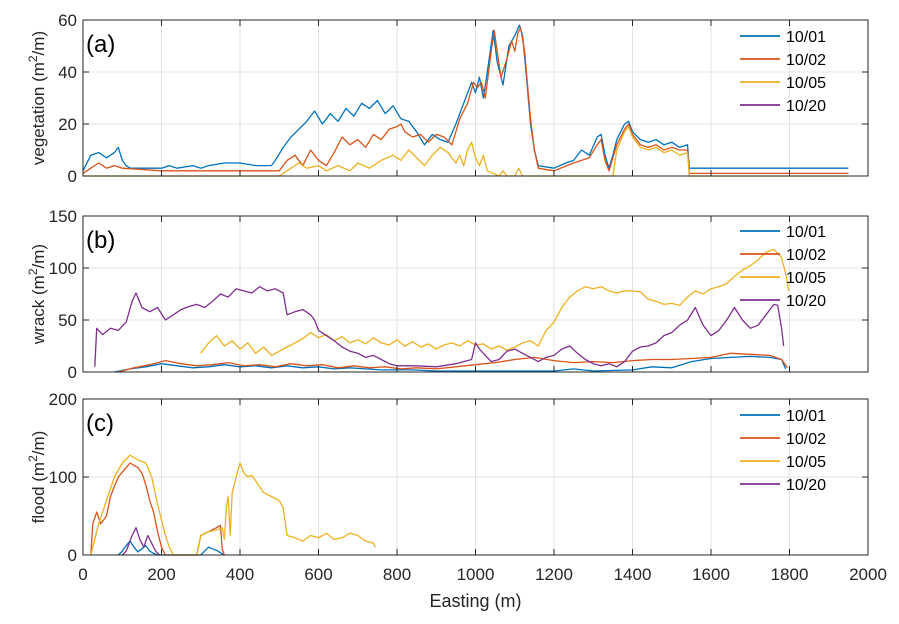 This screenshot has height=624, width=899. Describe the element at coordinates (868, 574) in the screenshot. I see `x-tick-label: 2000` at that location.